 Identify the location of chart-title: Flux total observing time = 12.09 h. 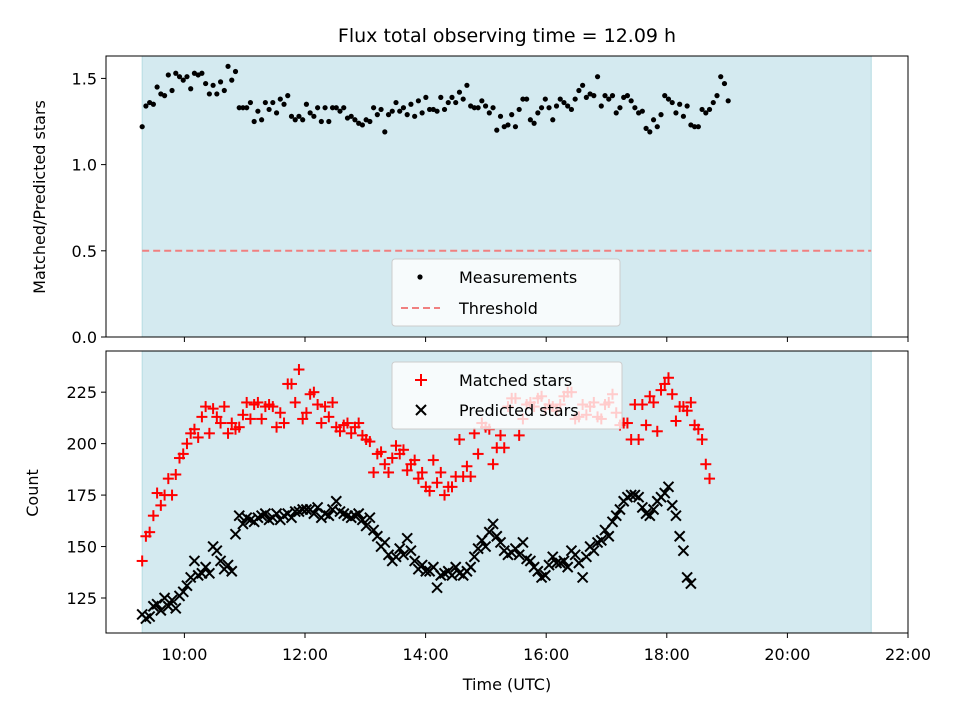
(507, 36).